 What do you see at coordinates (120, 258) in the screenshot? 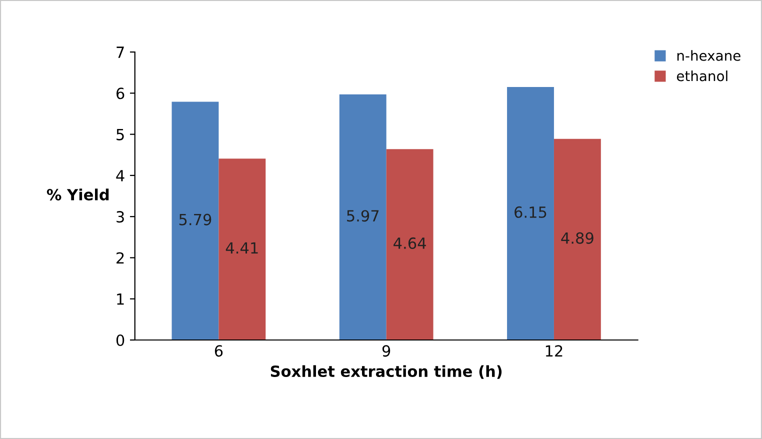
I see `y-tick-label: 2` at bounding box center [120, 258].